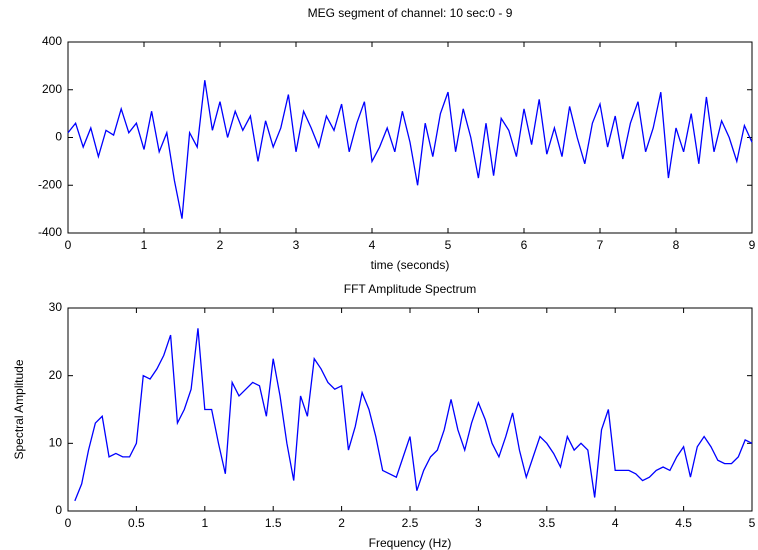  Describe the element at coordinates (752, 245) in the screenshot. I see `x-tick-label: 9` at that location.